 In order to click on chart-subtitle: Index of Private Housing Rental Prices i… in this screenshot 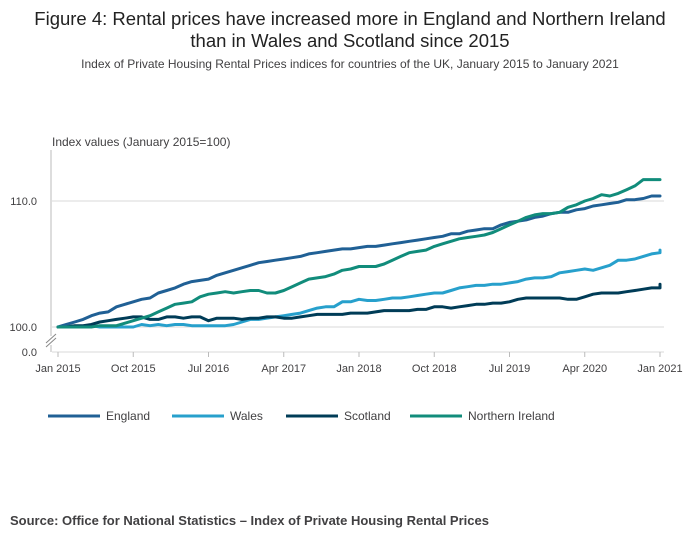, I will do `click(350, 64)`.